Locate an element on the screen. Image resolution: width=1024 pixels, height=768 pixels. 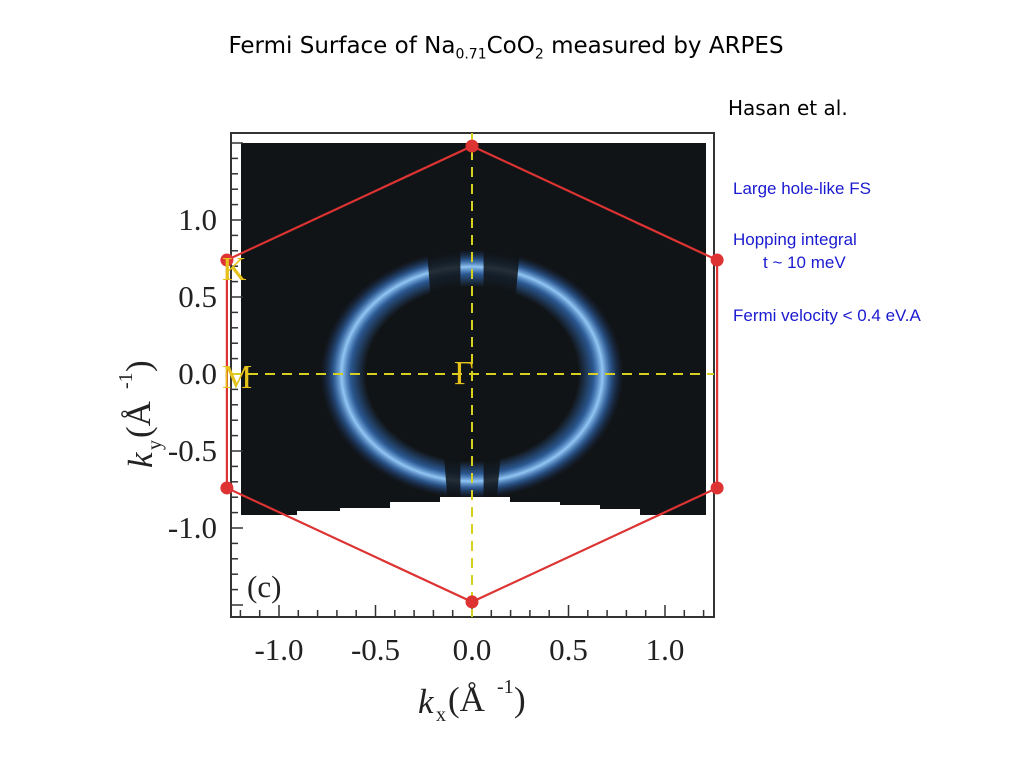
svg-text: x is located at coordinates (441, 715).